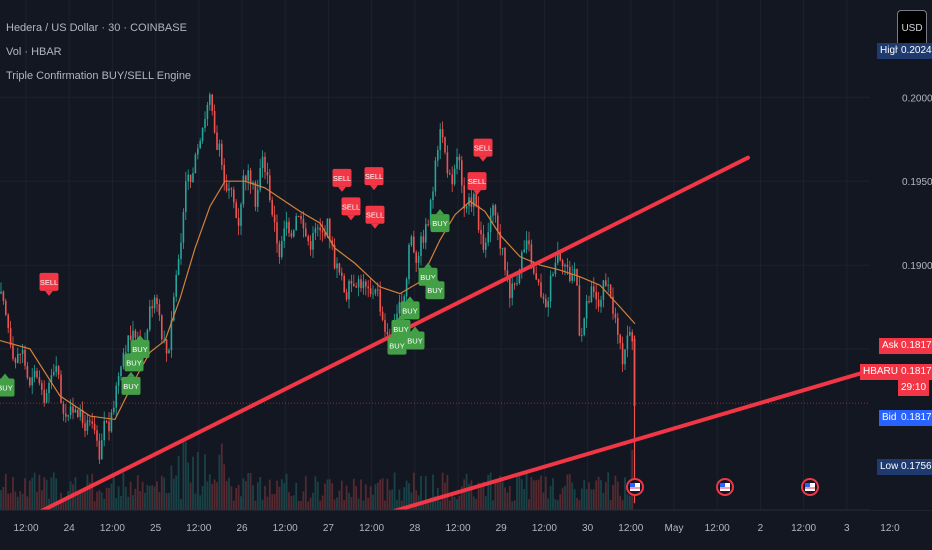  Describe the element at coordinates (34, 52) in the screenshot. I see `volume-legend: Vol · HBAR` at that location.